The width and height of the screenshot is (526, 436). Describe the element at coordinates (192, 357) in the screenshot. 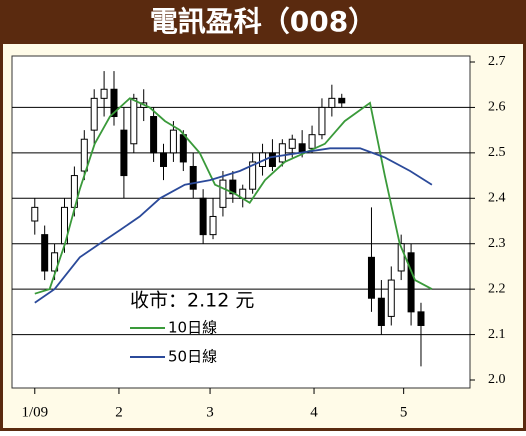

I see `legend-label: 50日線` at that location.